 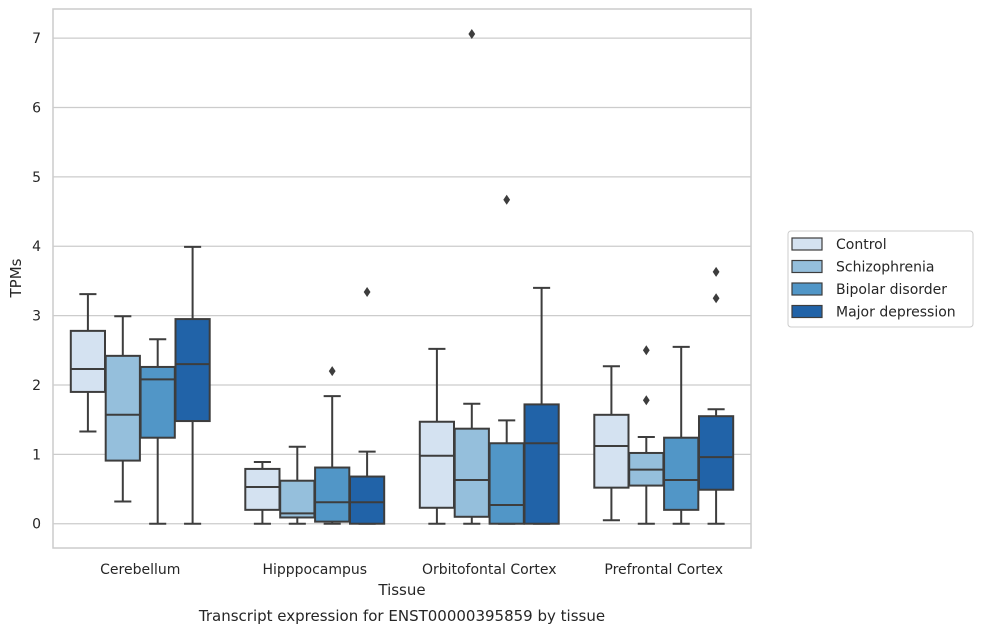 I want to click on y-tick-label: 5, so click(x=36, y=178).